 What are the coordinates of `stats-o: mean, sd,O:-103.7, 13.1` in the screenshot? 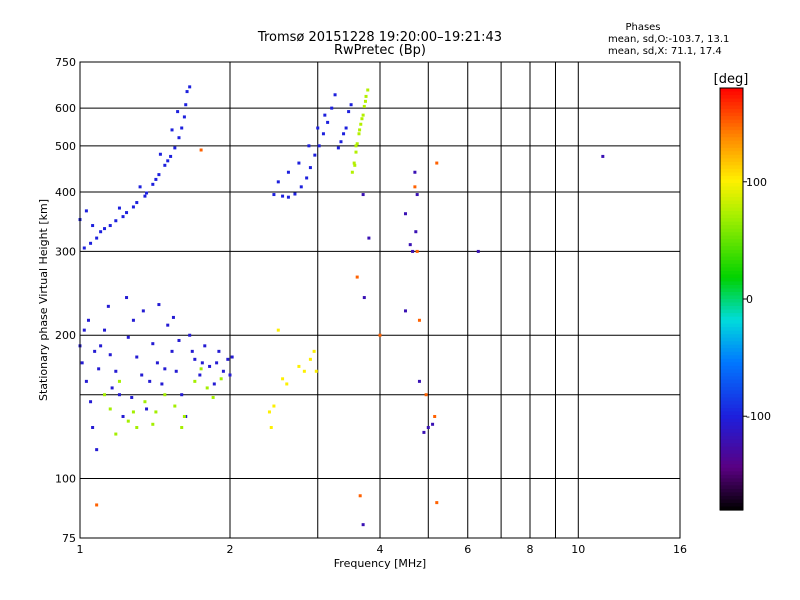 It's located at (668, 39).